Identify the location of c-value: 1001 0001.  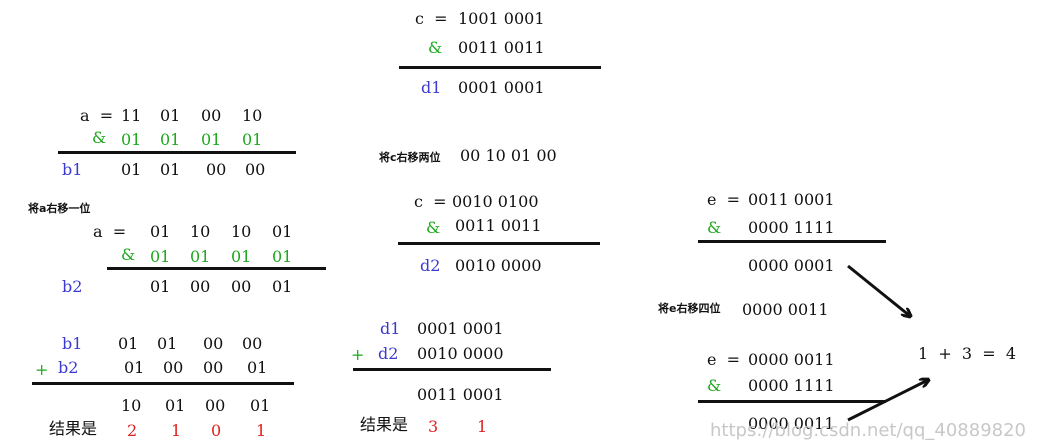
(501, 18).